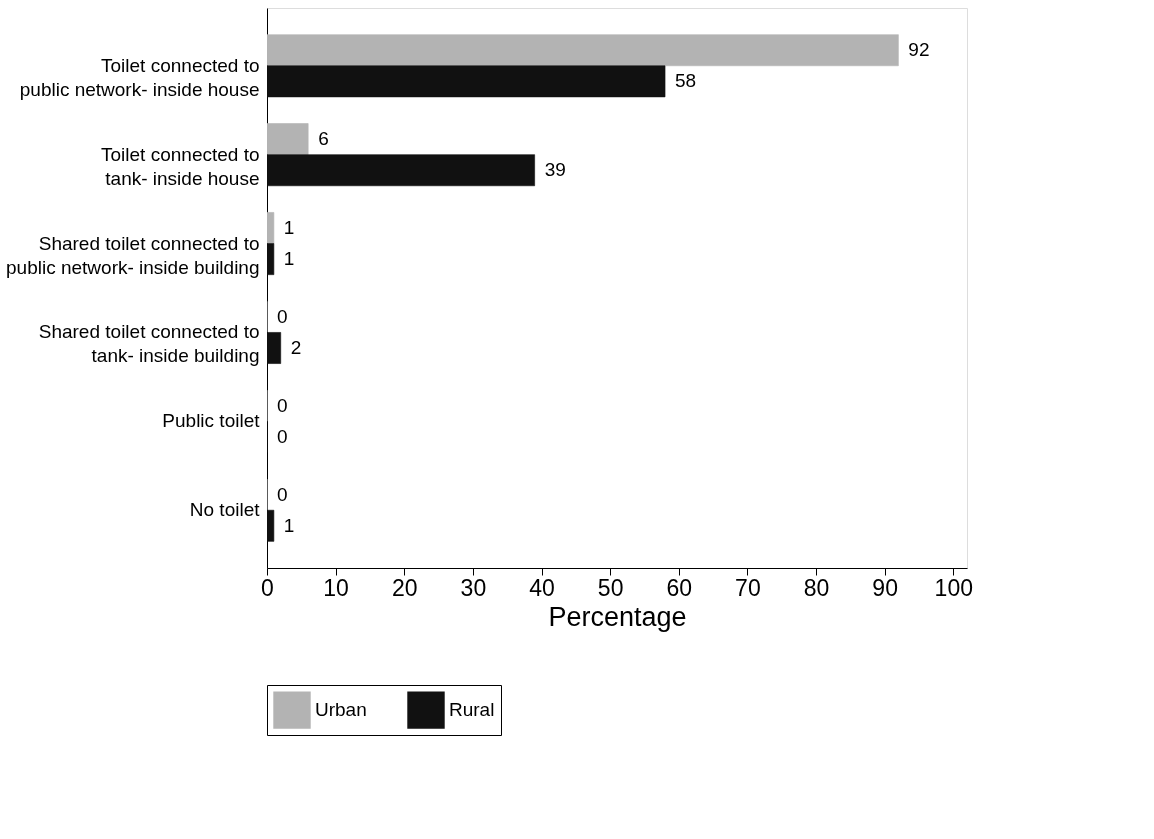 This screenshot has width=1154, height=839. Describe the element at coordinates (473, 587) in the screenshot. I see `x-tick-label: 30` at that location.